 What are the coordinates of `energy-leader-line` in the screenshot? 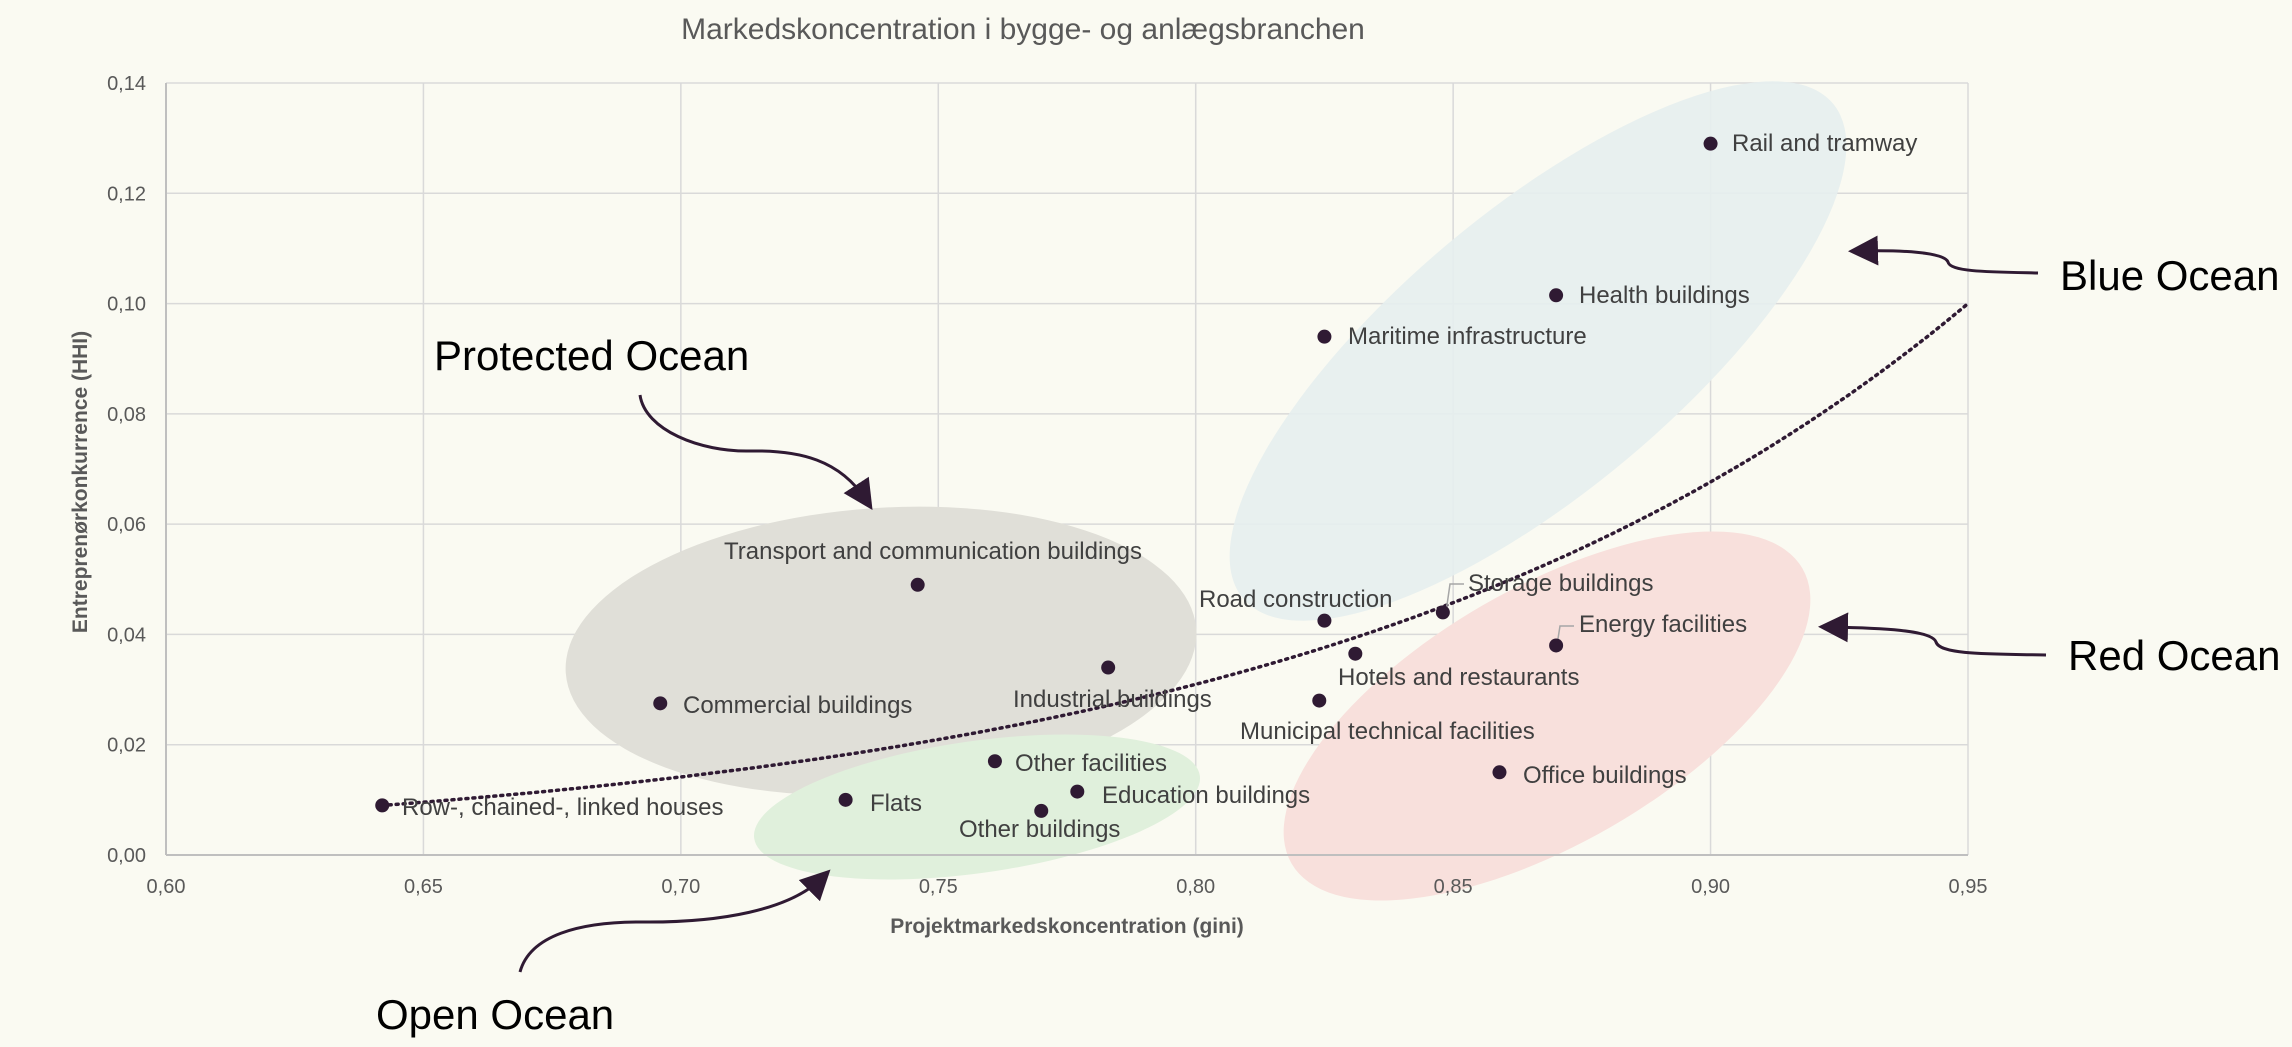 It's located at (1565, 635).